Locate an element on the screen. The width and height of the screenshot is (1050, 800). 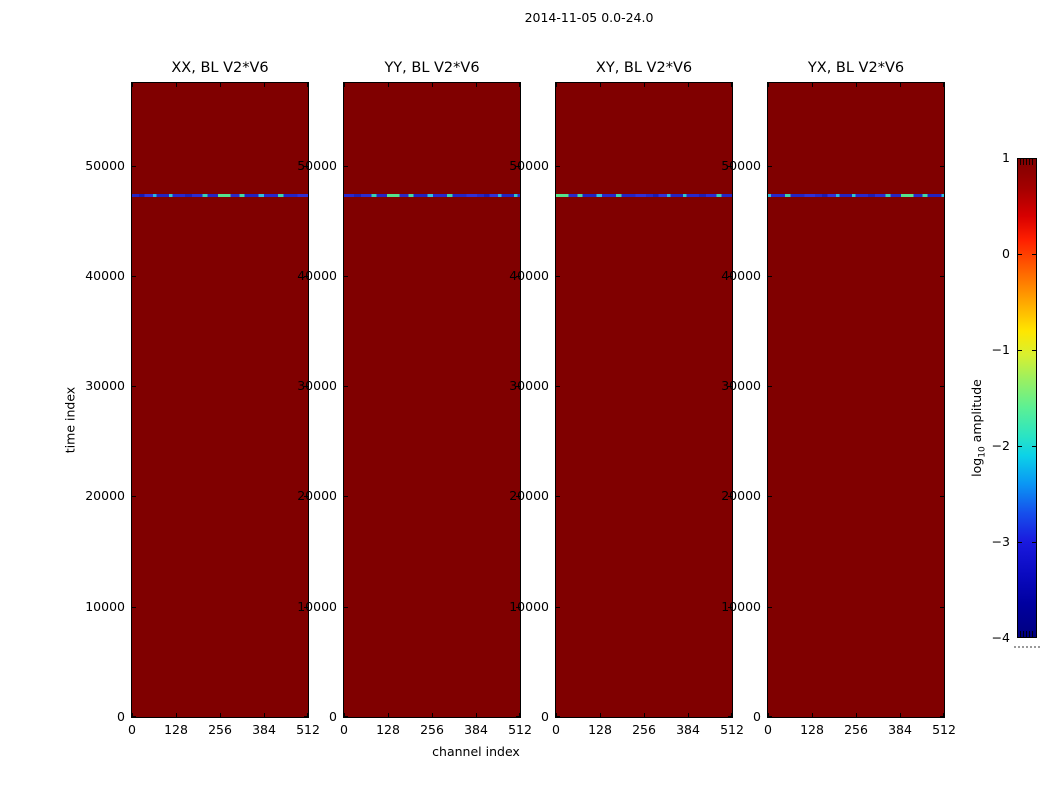
colorbar-bottom-dotted-line is located at coordinates (1027, 647).